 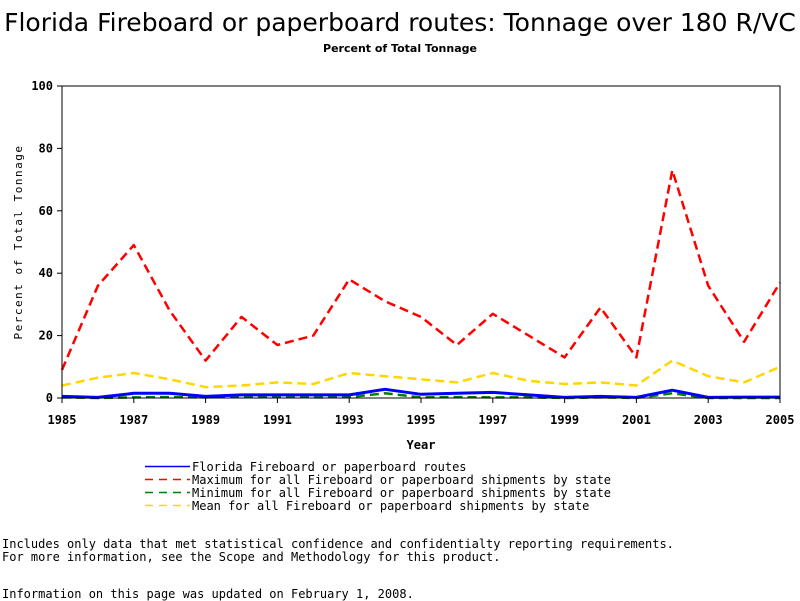 What do you see at coordinates (564, 420) in the screenshot?
I see `x-tick-label: 1999` at bounding box center [564, 420].